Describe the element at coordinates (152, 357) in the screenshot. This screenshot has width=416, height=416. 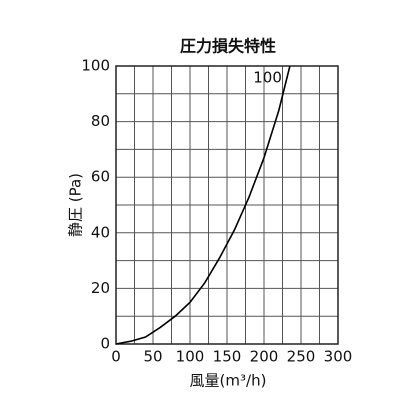
I see `x-tick-label: 50` at that location.